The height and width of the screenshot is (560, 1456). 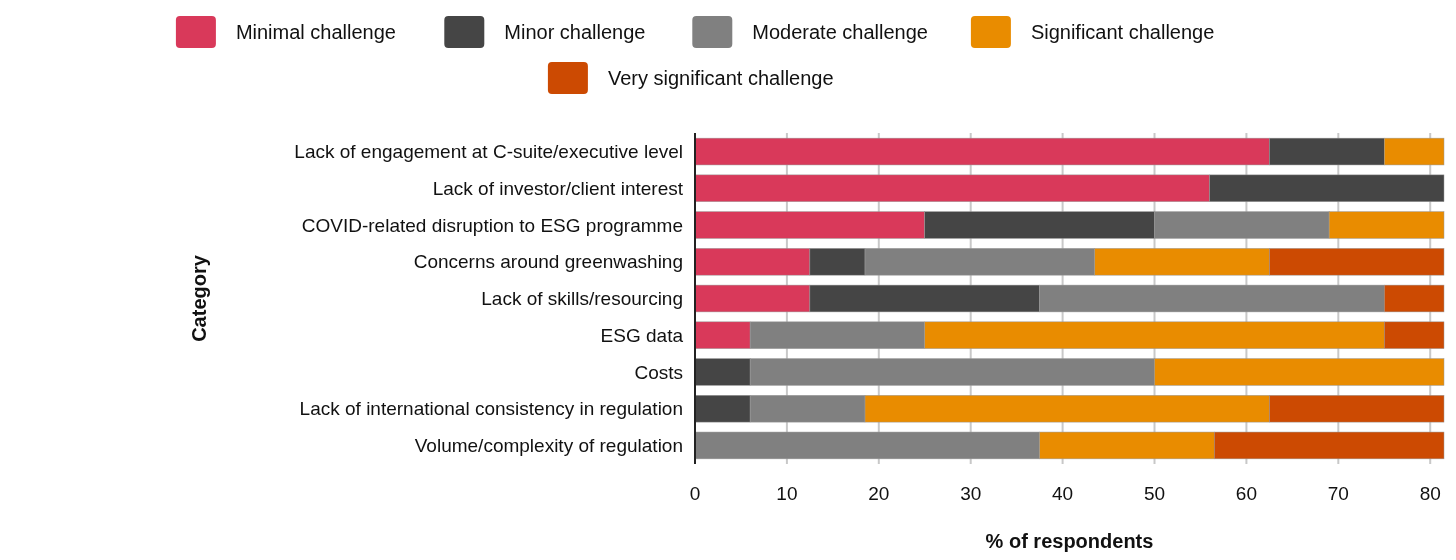 What do you see at coordinates (548, 262) in the screenshot?
I see `y-tick-label: Concerns around greenwashing` at bounding box center [548, 262].